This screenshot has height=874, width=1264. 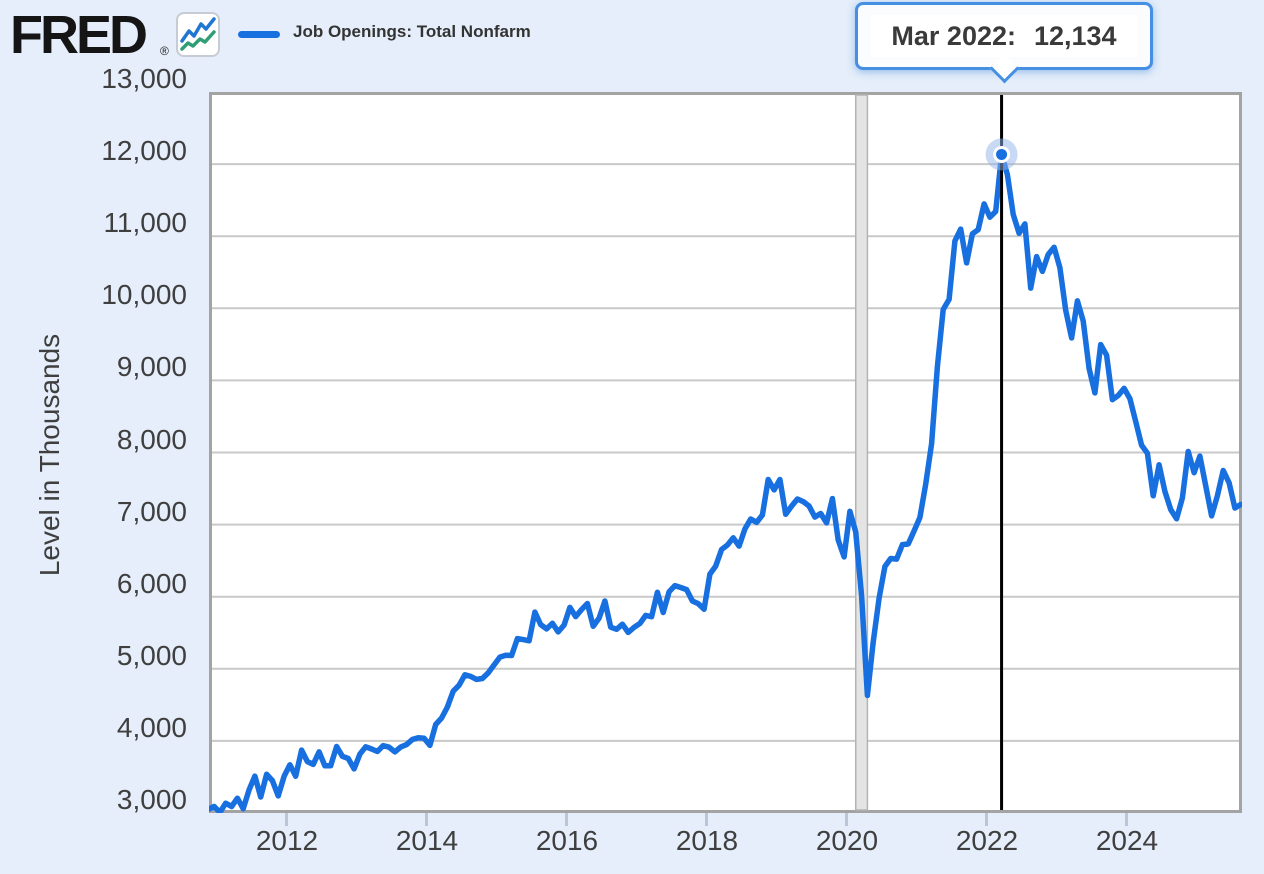 I want to click on x-tick-label: 2020, so click(x=847, y=840).